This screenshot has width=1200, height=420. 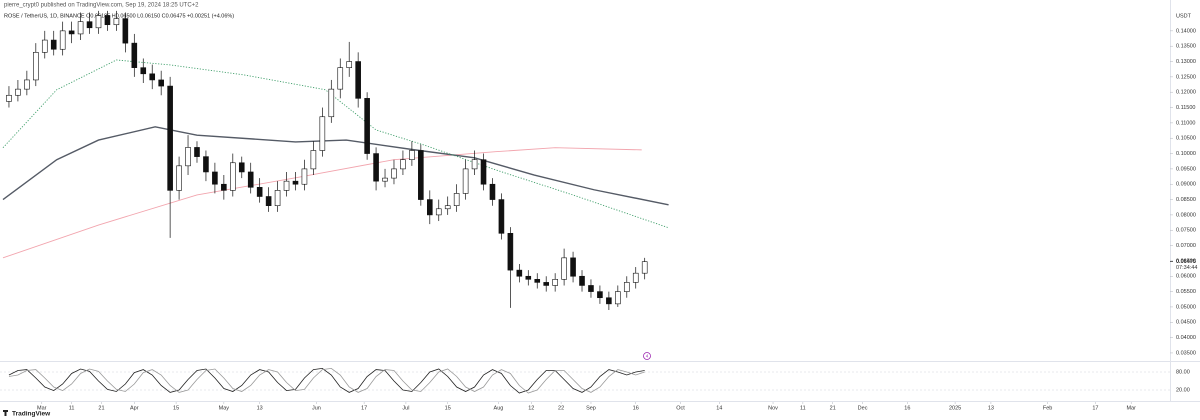 What do you see at coordinates (1186, 338) in the screenshot?
I see `y-tick-label: 0.04000` at bounding box center [1186, 338].